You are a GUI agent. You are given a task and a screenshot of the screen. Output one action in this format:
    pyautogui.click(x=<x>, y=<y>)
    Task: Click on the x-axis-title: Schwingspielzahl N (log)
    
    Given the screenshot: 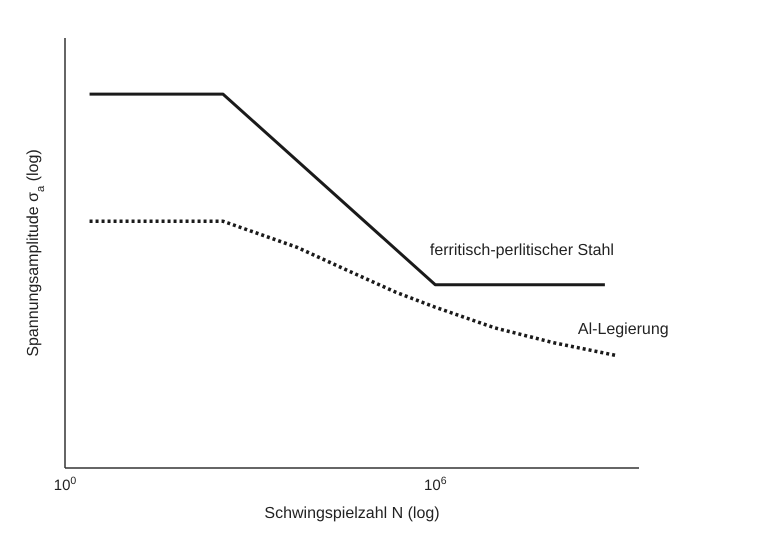 What is the action you would take?
    pyautogui.click(x=352, y=513)
    